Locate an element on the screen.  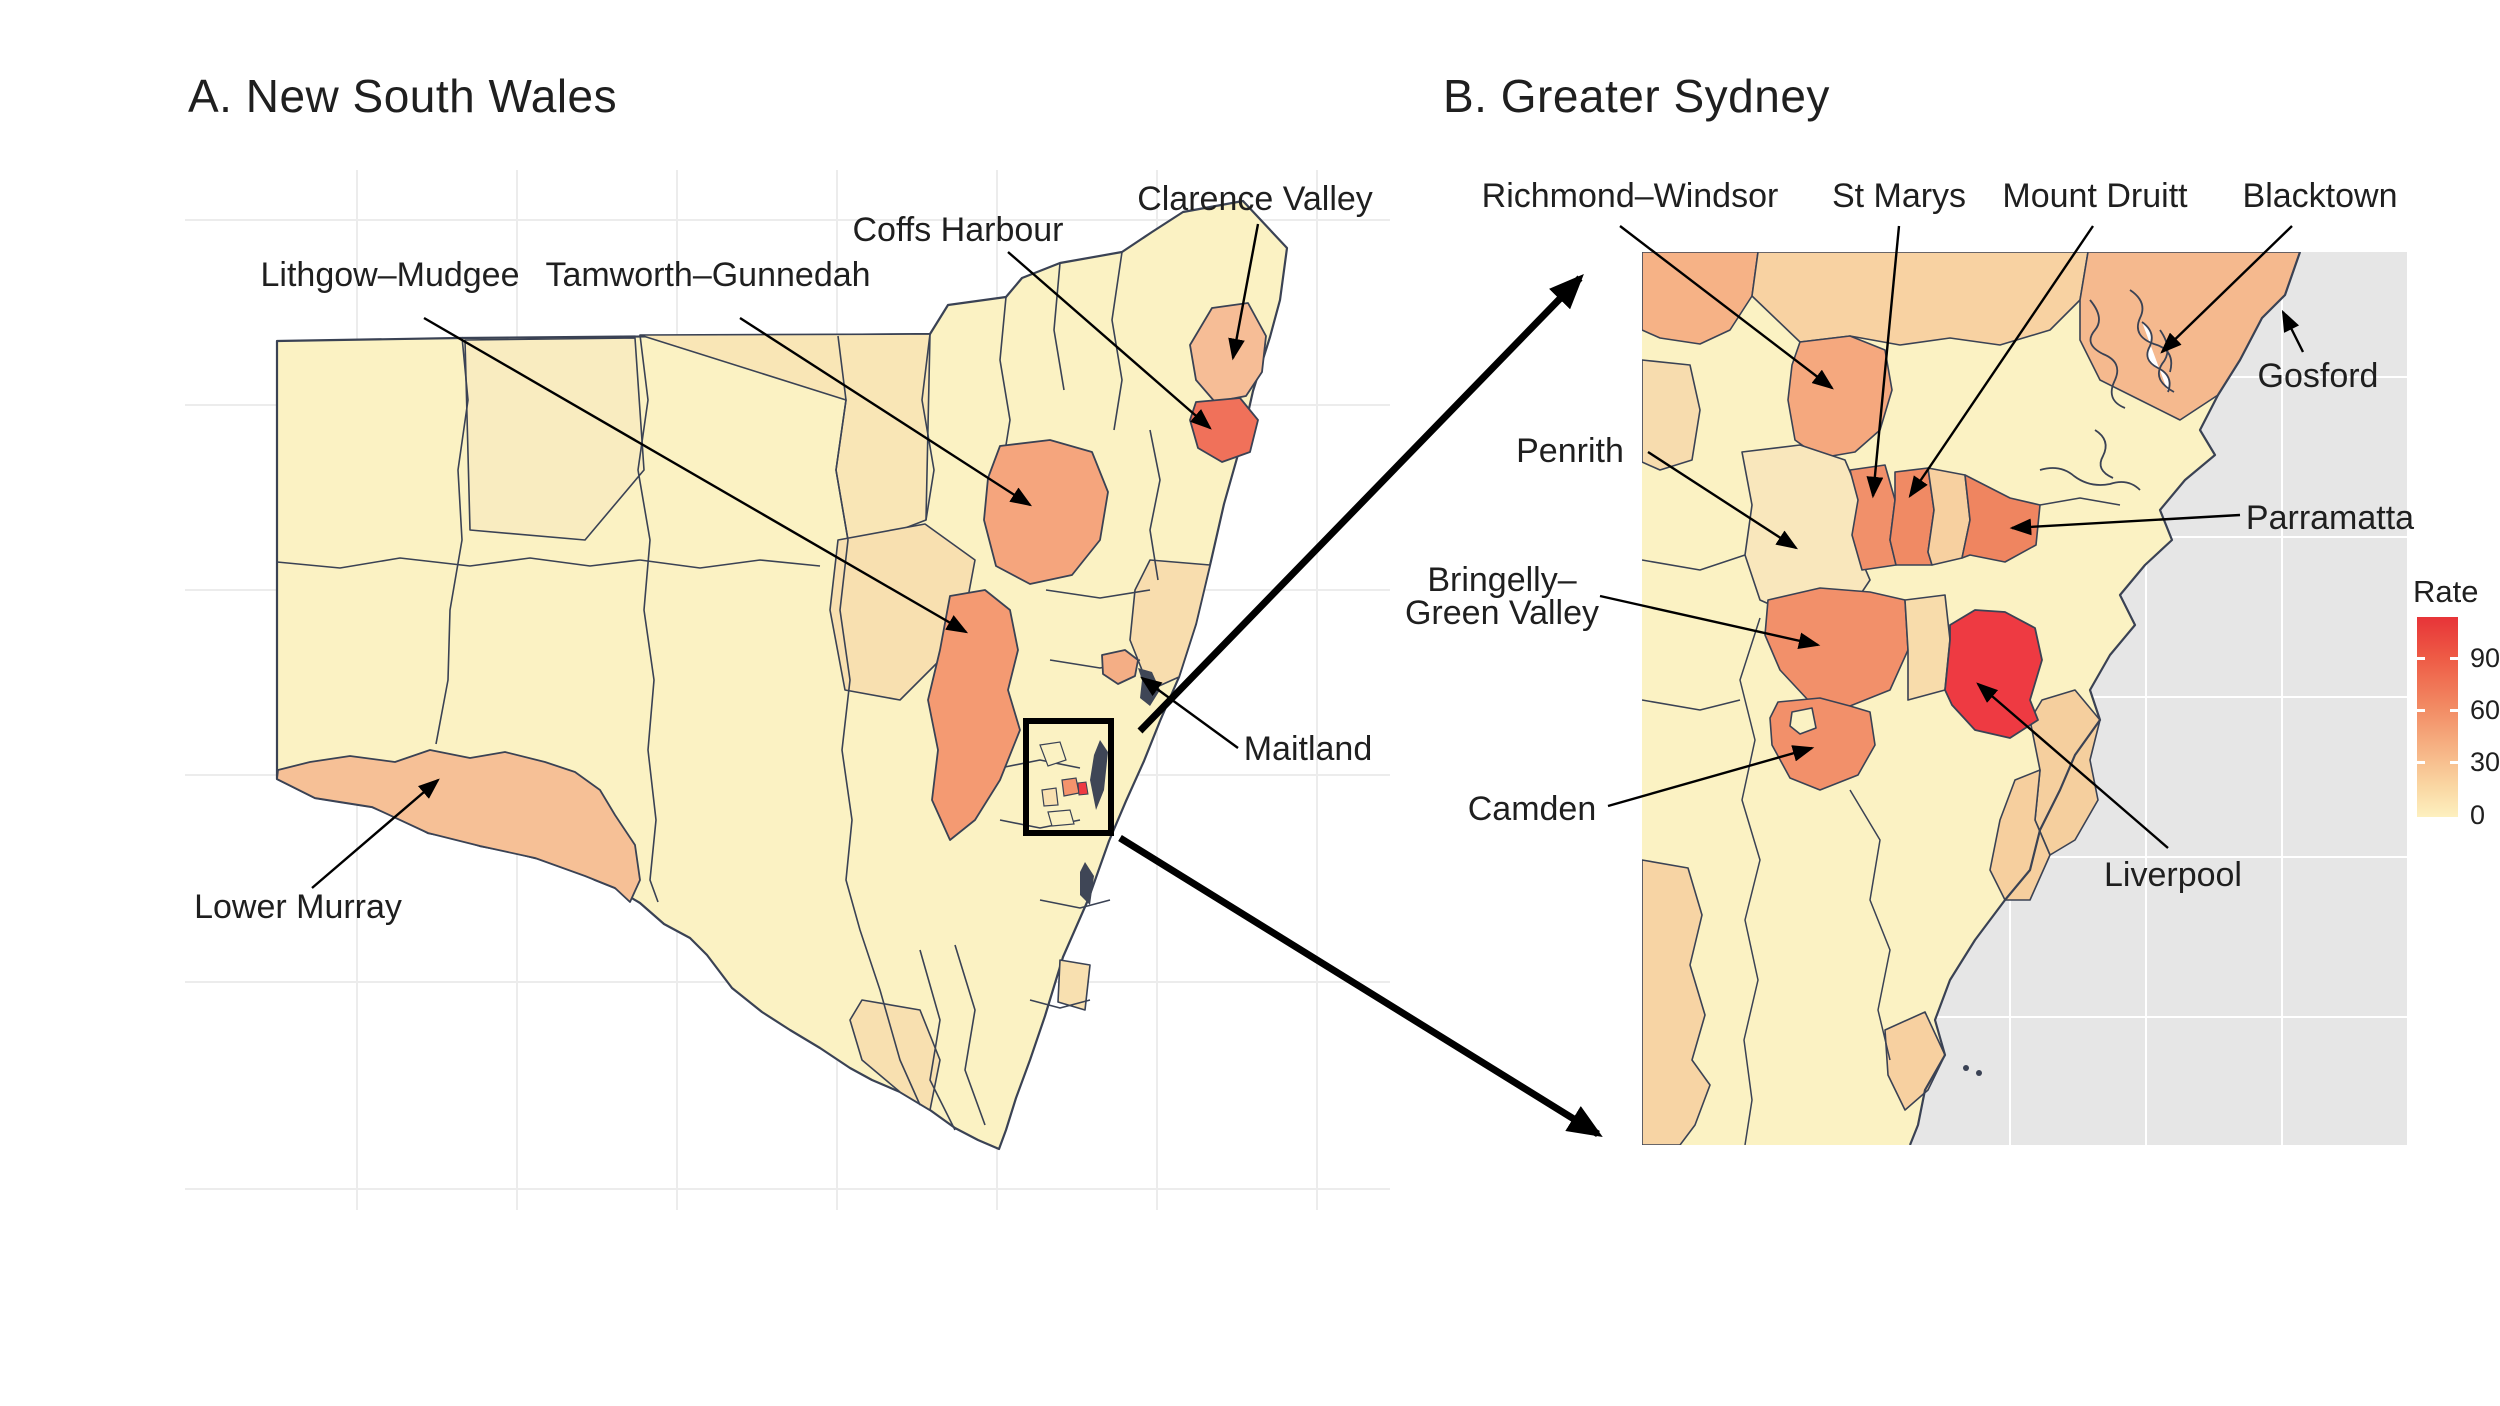
label-bringelly-line2: Green Valley is located at coordinates (1502, 613).